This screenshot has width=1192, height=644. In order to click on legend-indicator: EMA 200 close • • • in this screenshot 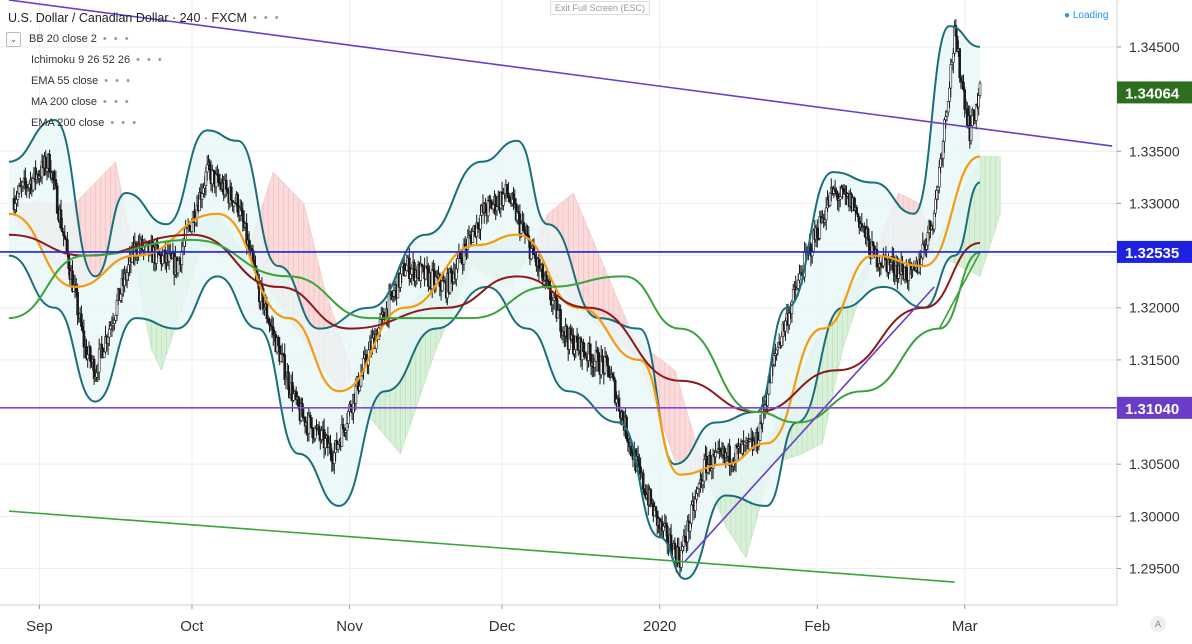, I will do `click(143, 123)`.